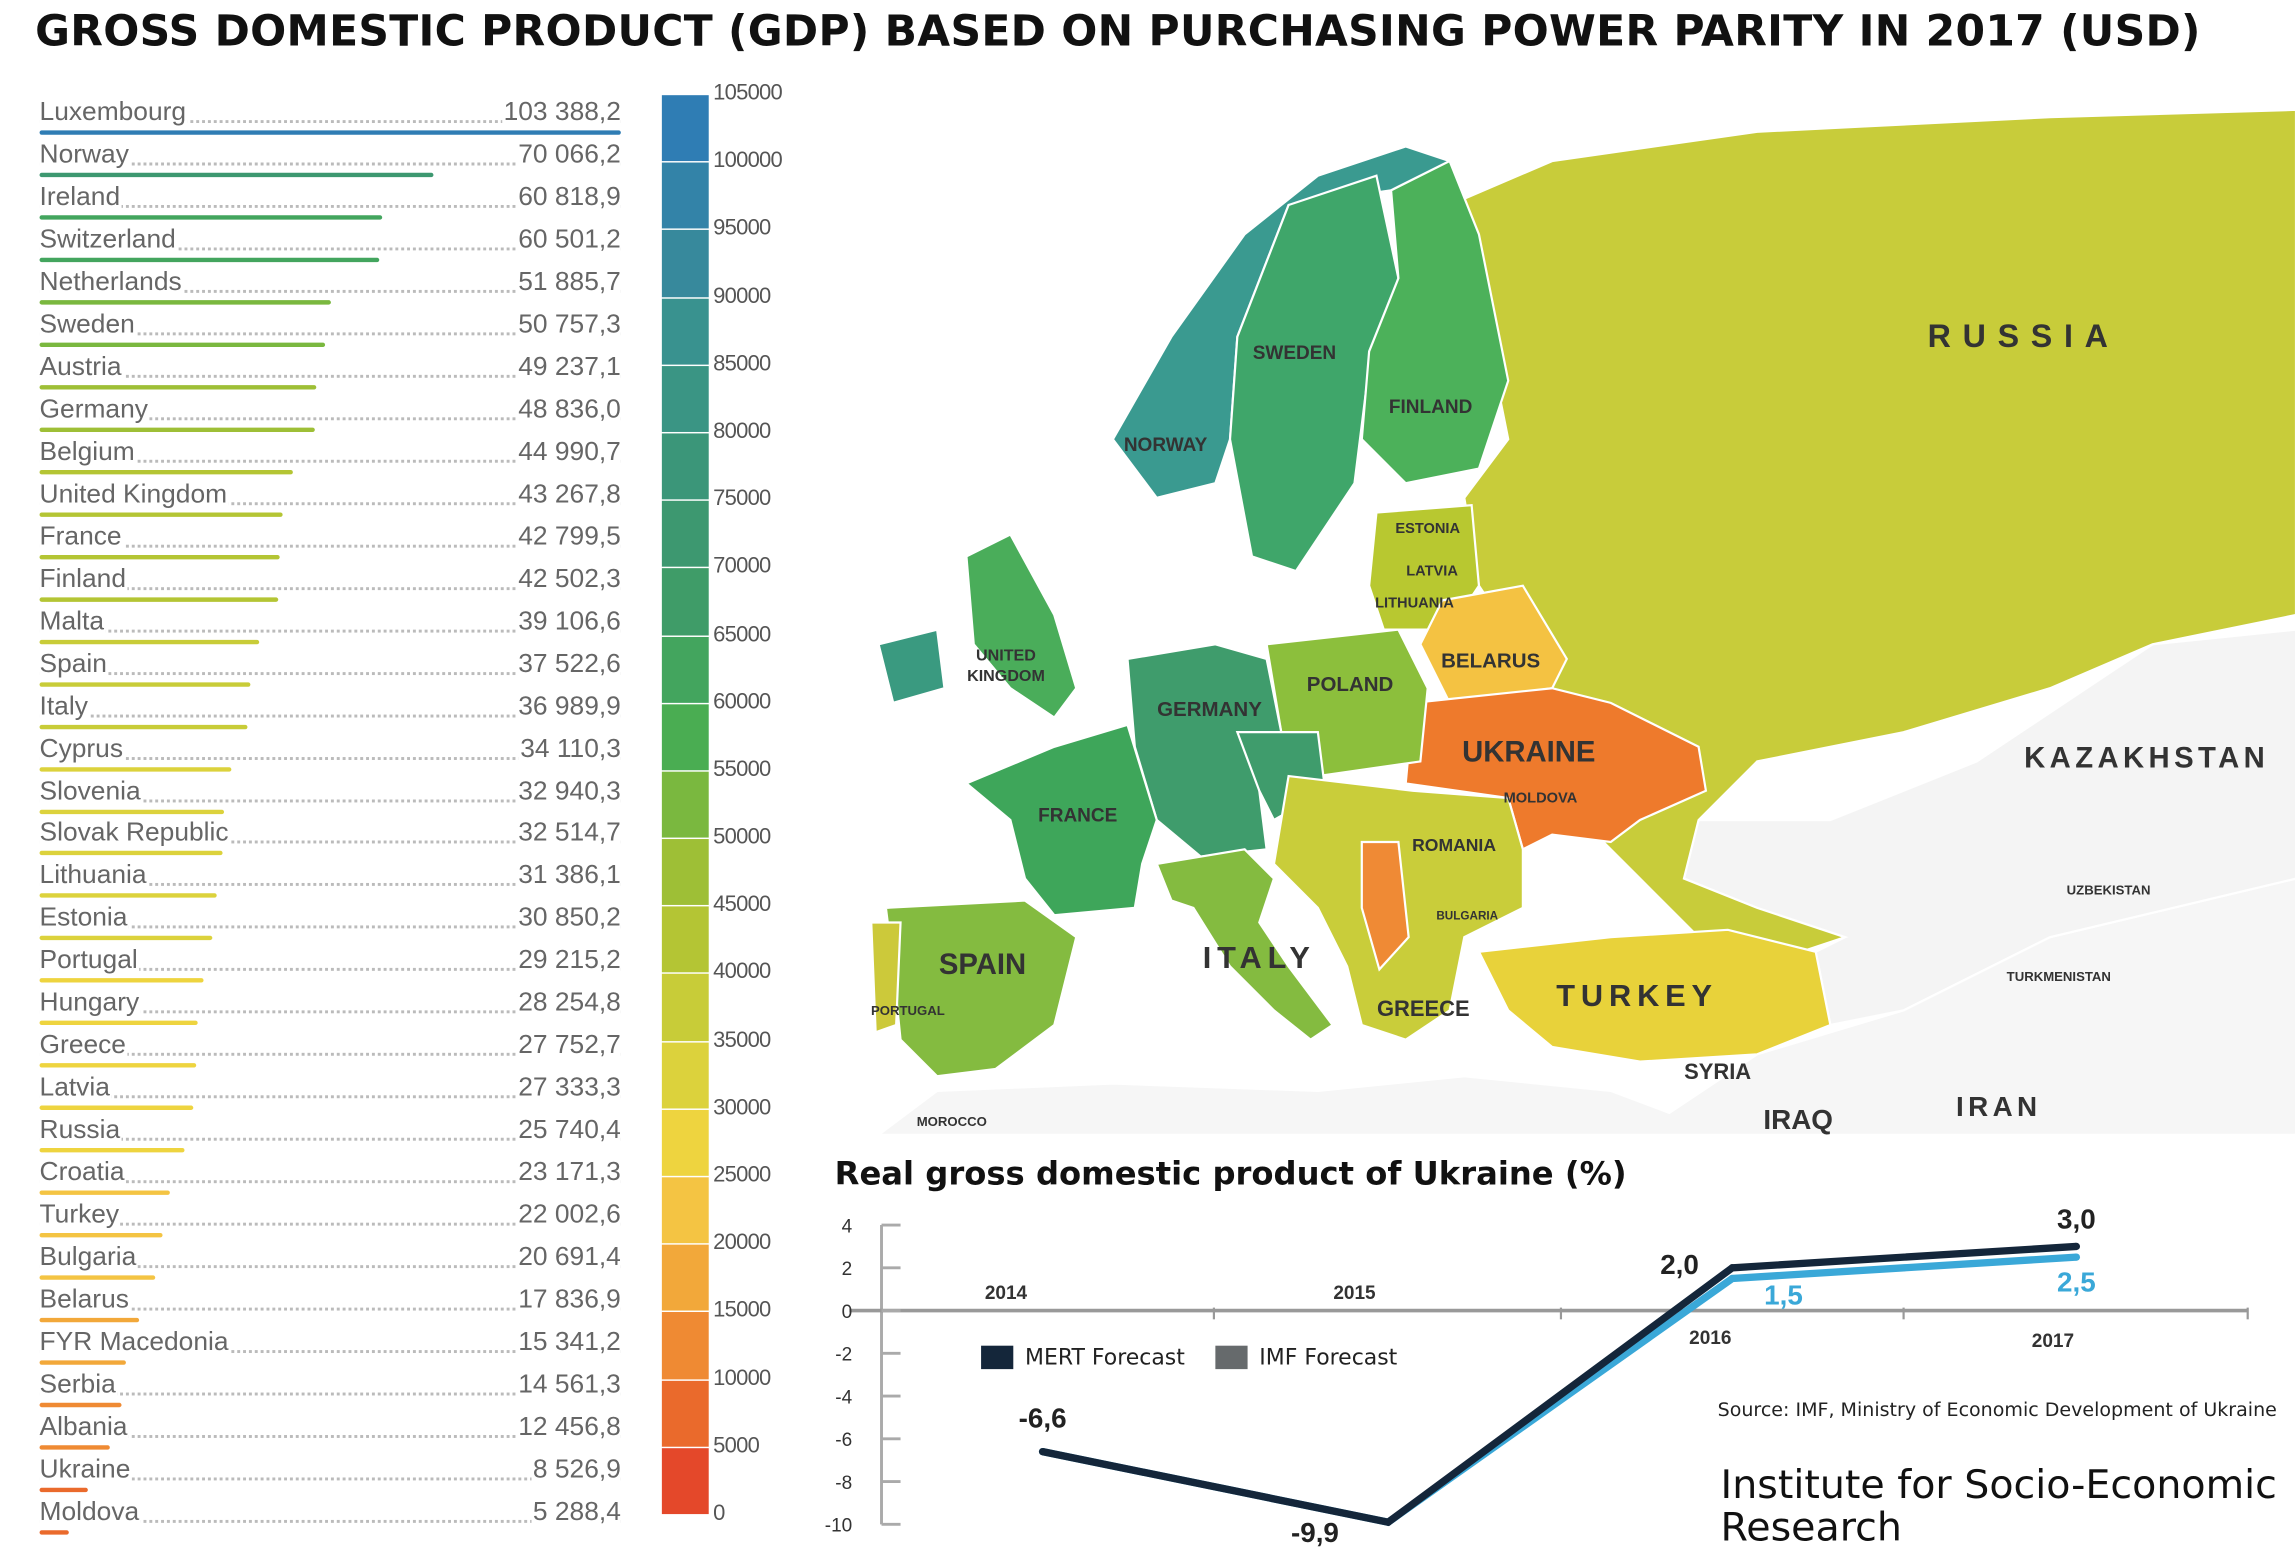 The height and width of the screenshot is (1552, 2296). I want to click on map-label: UZBEKISTAN, so click(2109, 890).